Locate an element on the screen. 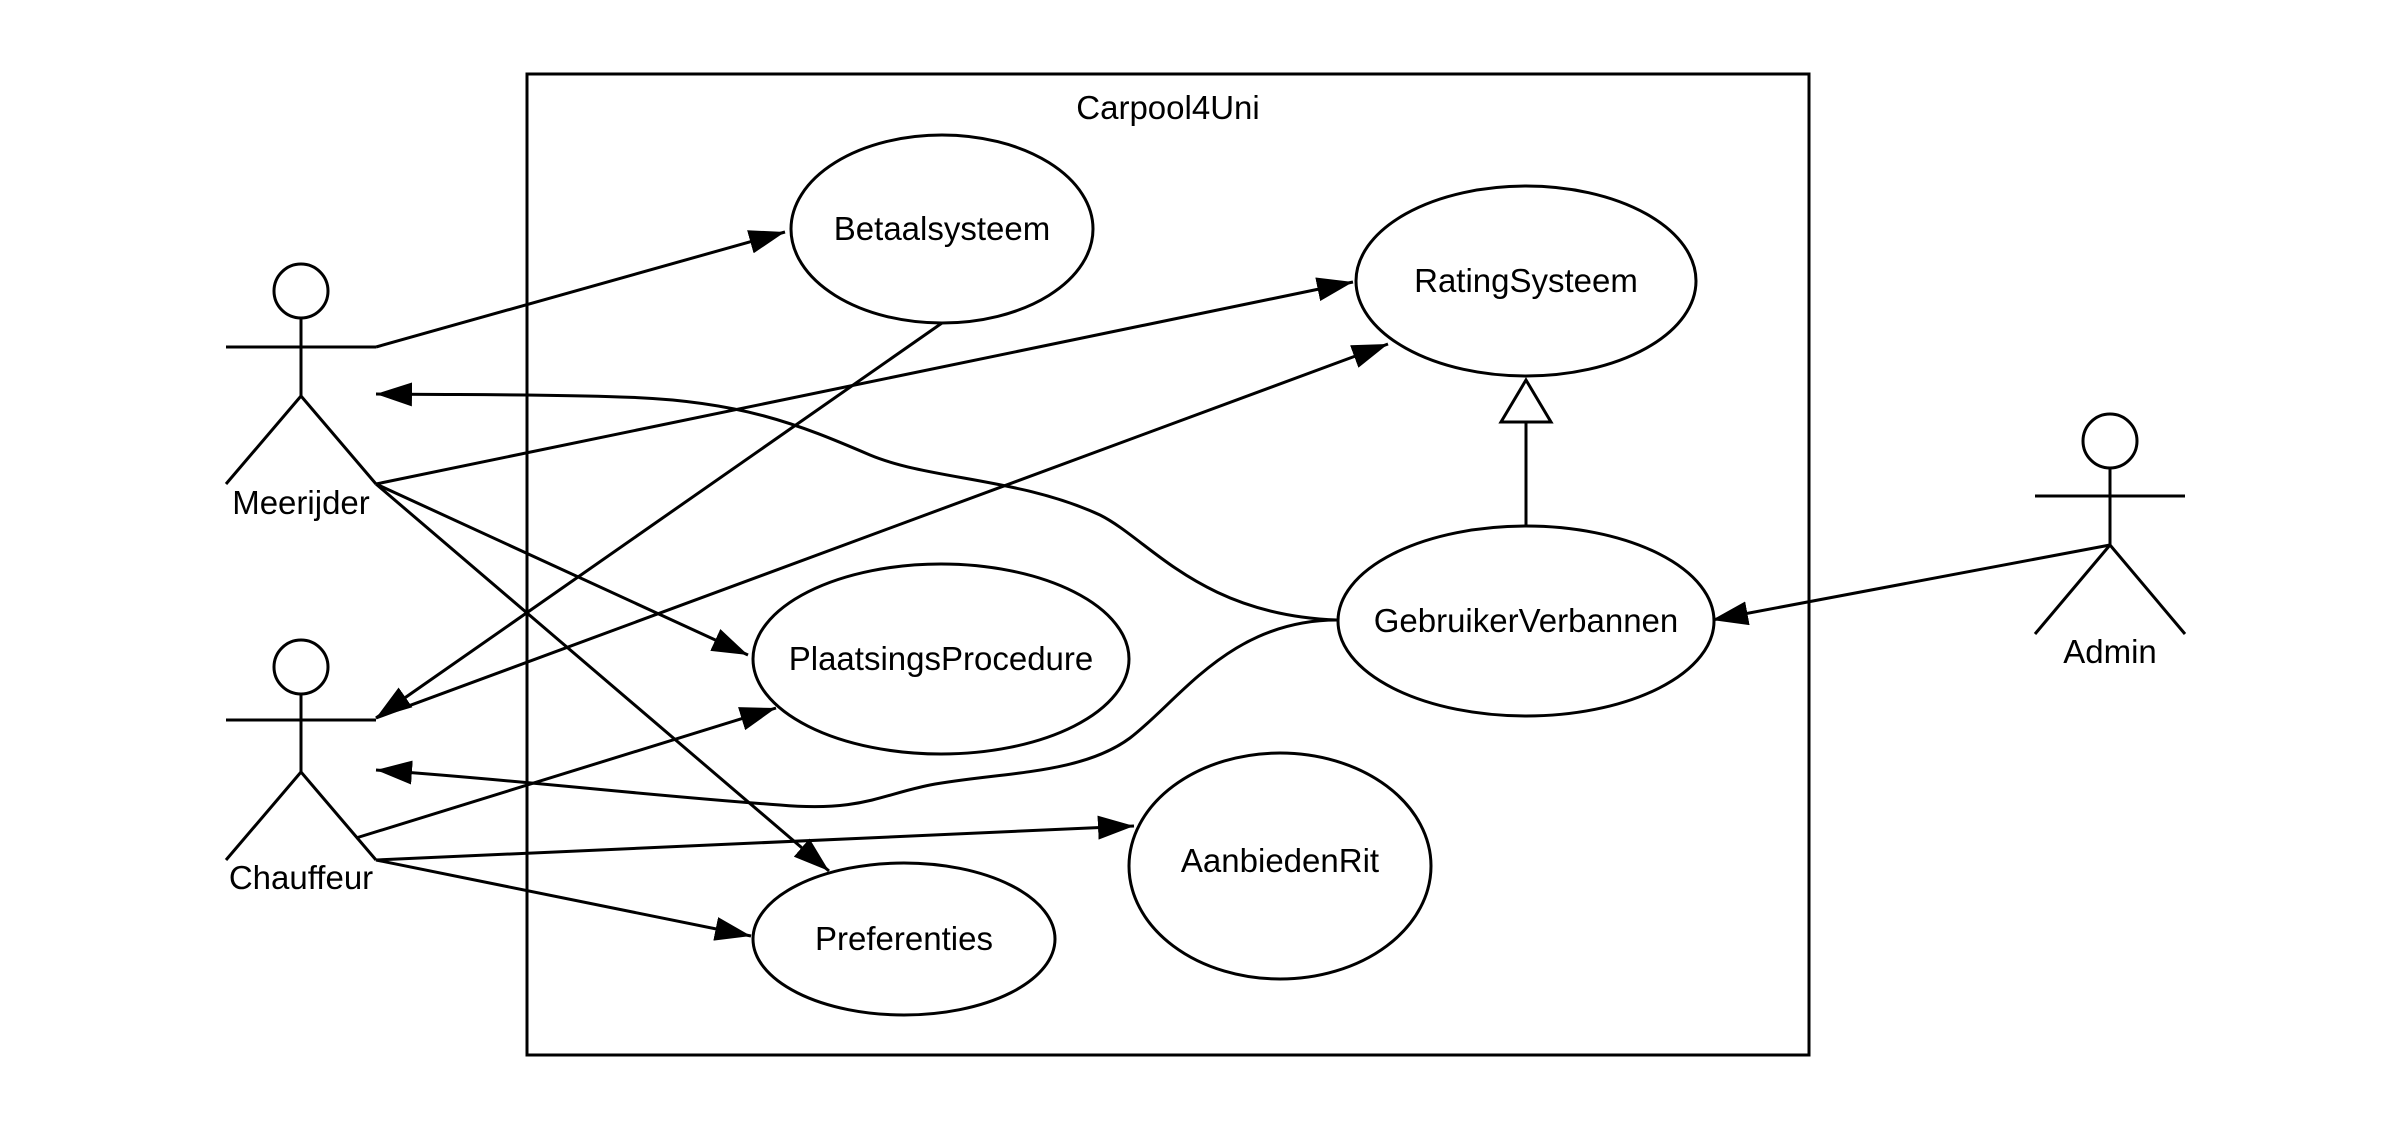  use-case-label: RatingSysteem is located at coordinates (1526, 280).